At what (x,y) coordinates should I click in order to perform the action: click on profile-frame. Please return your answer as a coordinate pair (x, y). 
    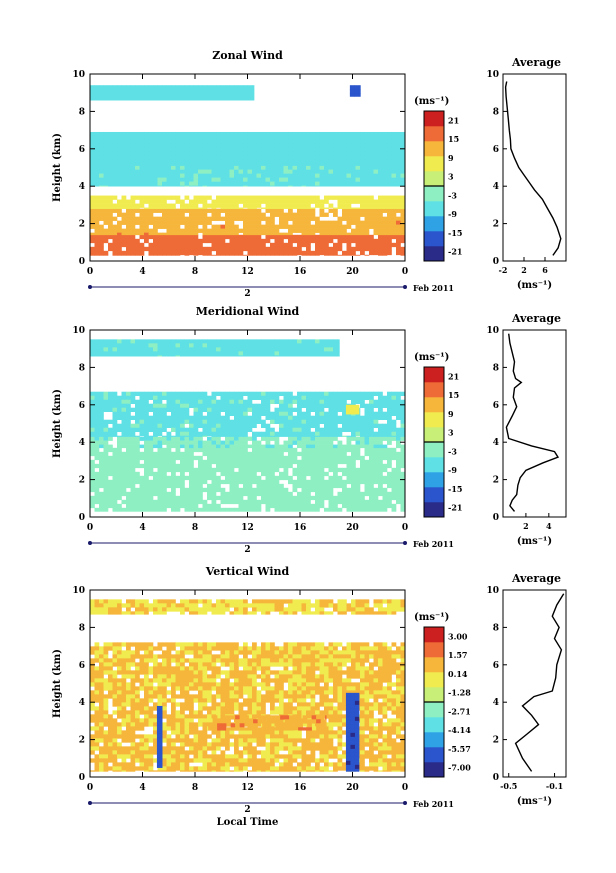
    Looking at the image, I should click on (534, 423).